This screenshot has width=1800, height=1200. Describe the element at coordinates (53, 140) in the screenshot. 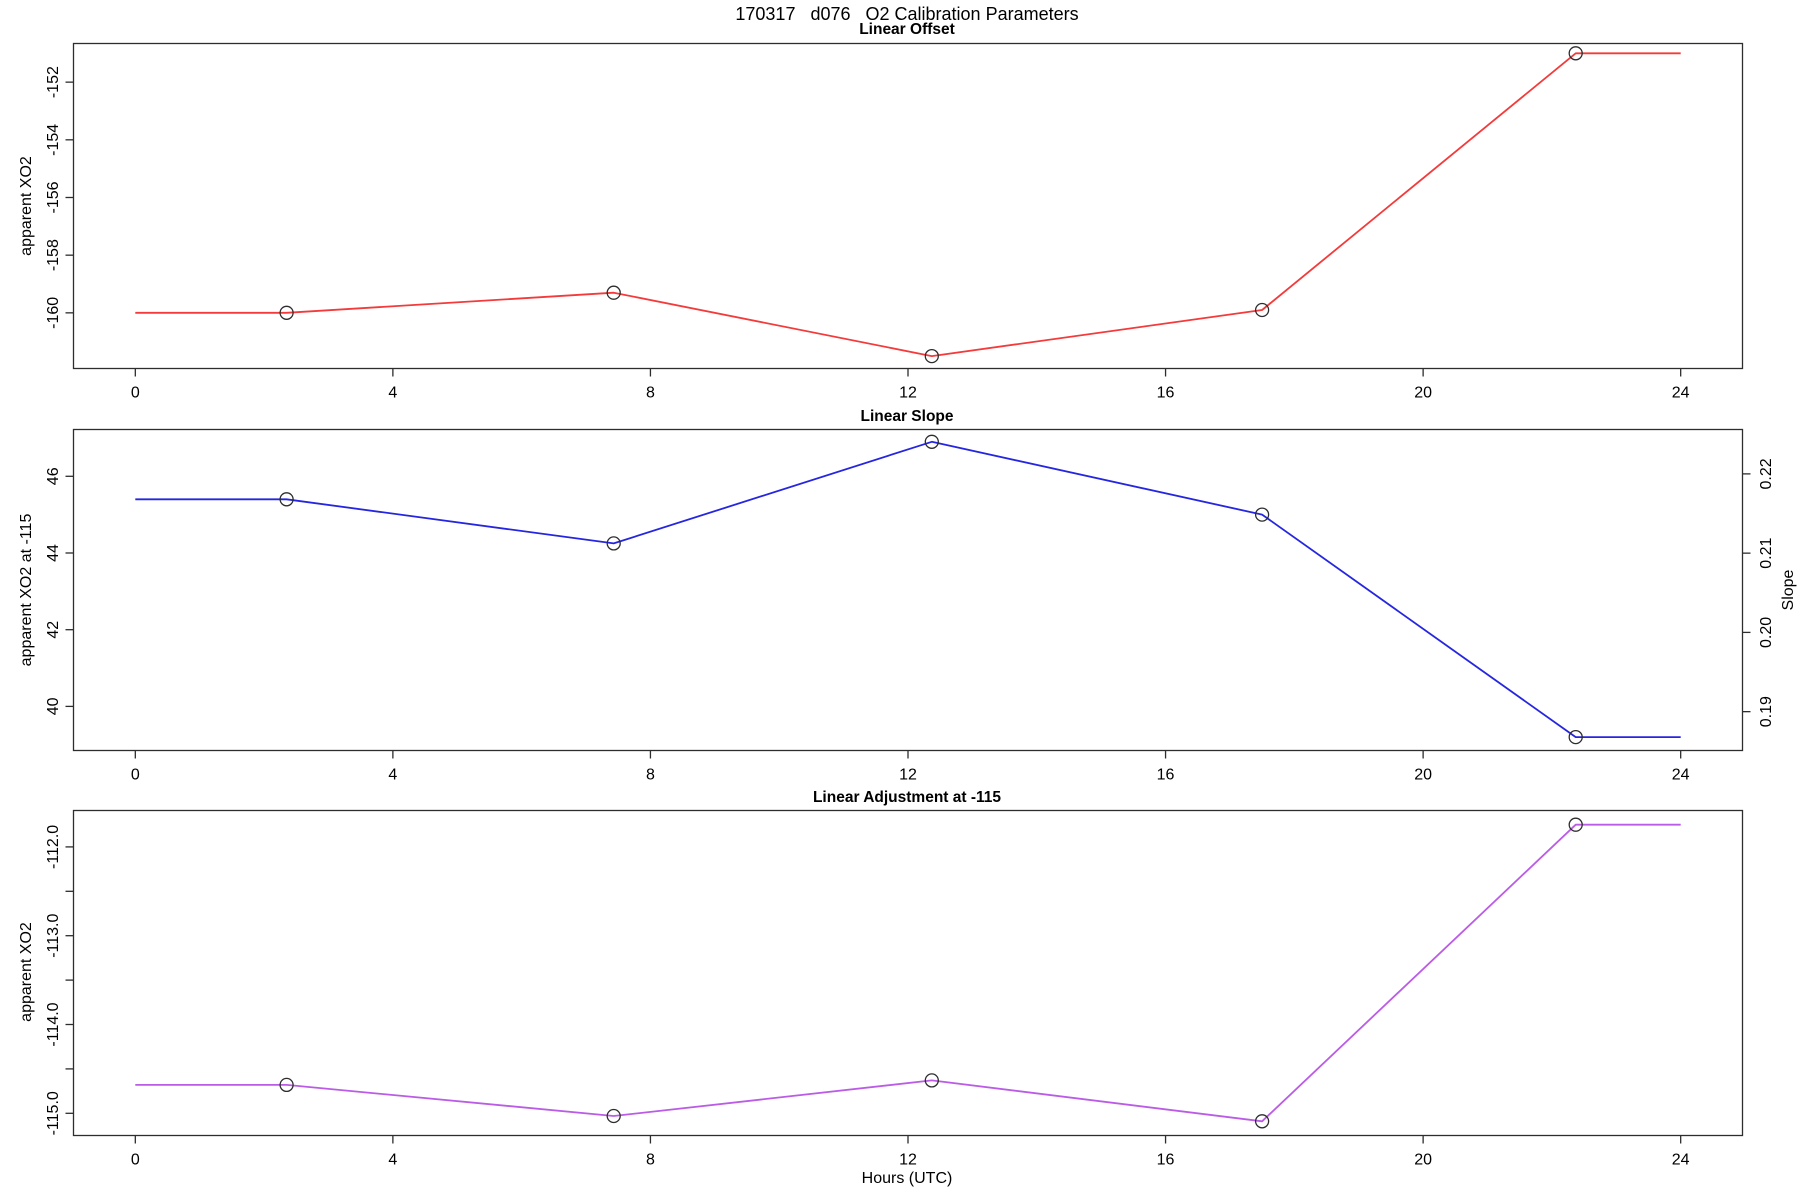

I see `y-tick-label: -154` at that location.